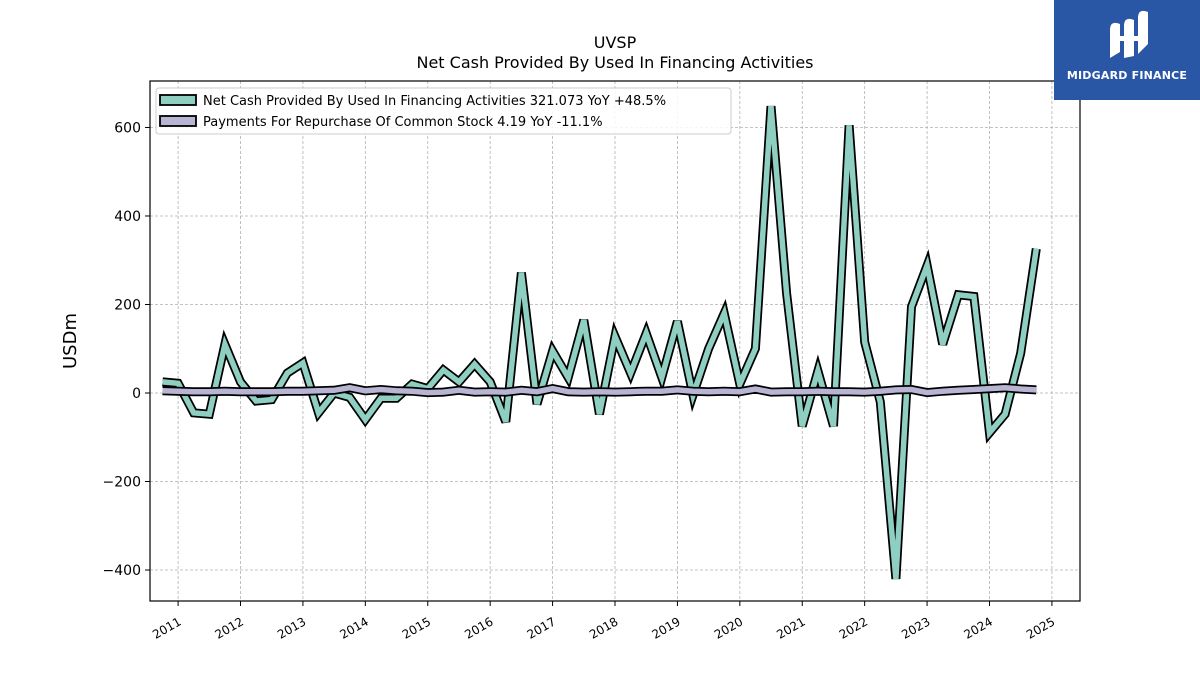 The image size is (1200, 675). What do you see at coordinates (541, 627) in the screenshot?
I see `x-tick-label: 2017` at bounding box center [541, 627].